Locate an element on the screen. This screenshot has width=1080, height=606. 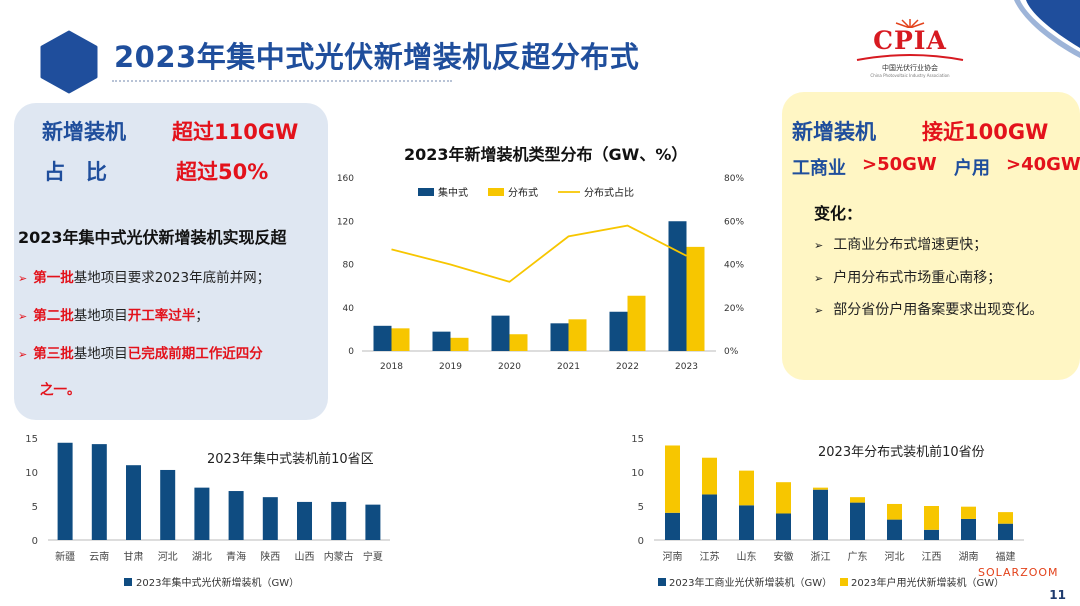
right-household-label: 户用 is located at coordinates (972, 168).